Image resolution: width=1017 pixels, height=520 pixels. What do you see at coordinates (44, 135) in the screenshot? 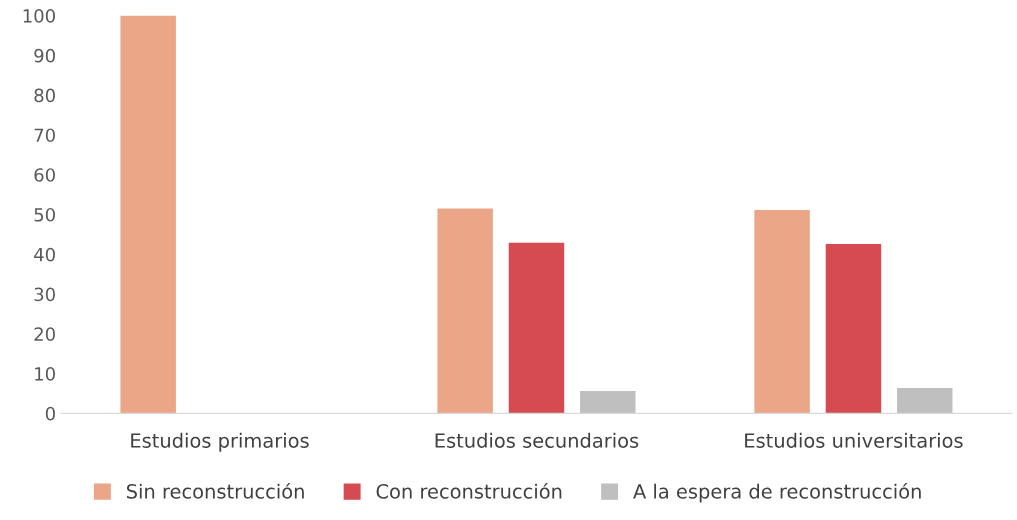
I see `y-tick-label: 70` at bounding box center [44, 135].